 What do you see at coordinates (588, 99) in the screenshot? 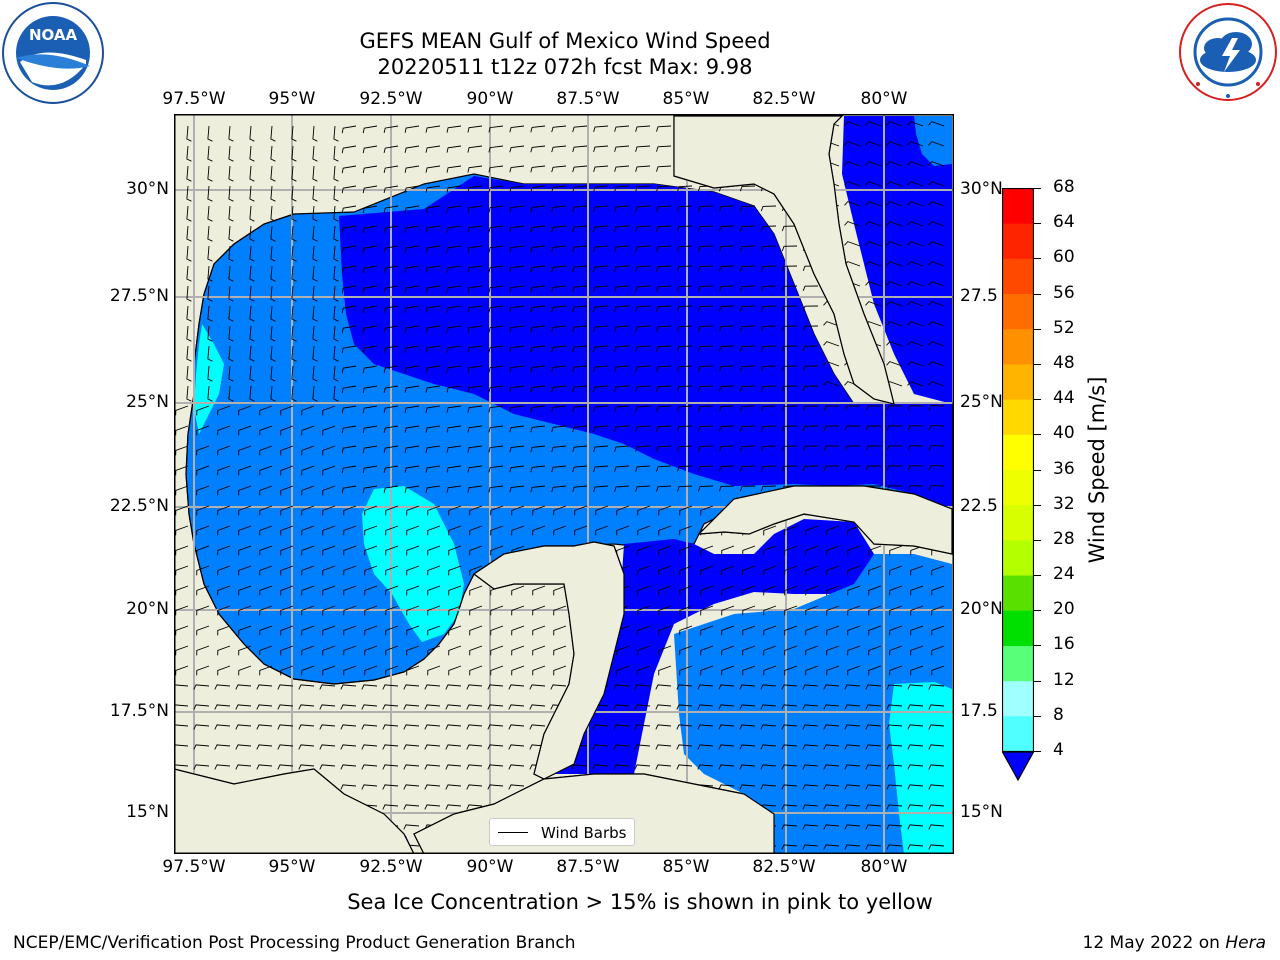
I see `longitude-label-top: 87.5°W` at bounding box center [588, 99].